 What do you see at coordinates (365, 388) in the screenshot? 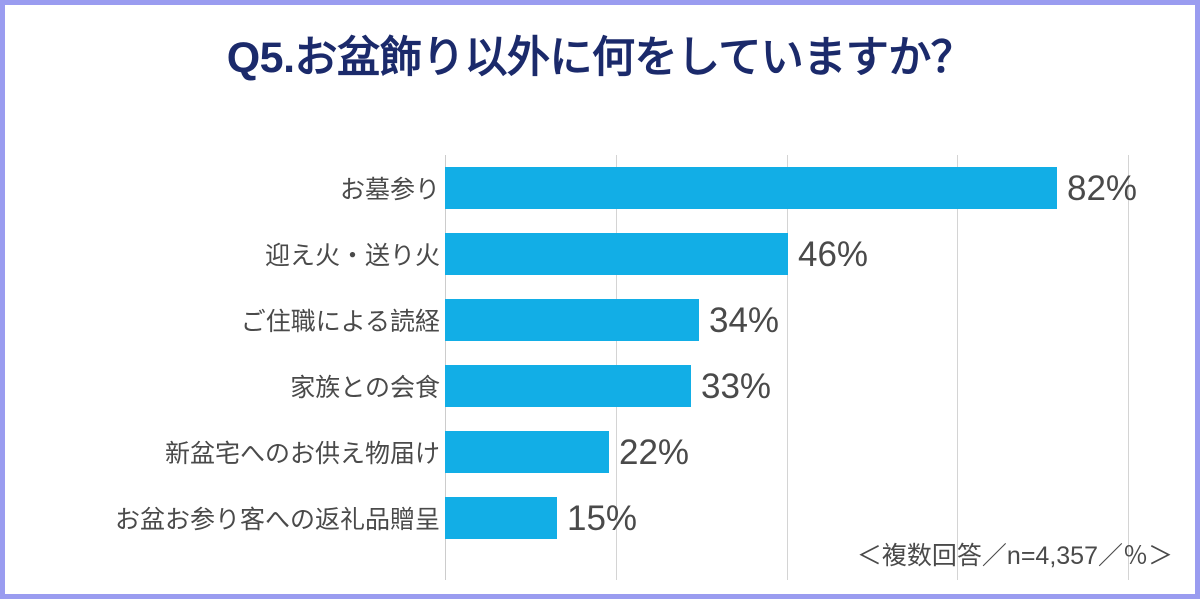
I see `category-label-3: 家族との会食` at bounding box center [365, 388].